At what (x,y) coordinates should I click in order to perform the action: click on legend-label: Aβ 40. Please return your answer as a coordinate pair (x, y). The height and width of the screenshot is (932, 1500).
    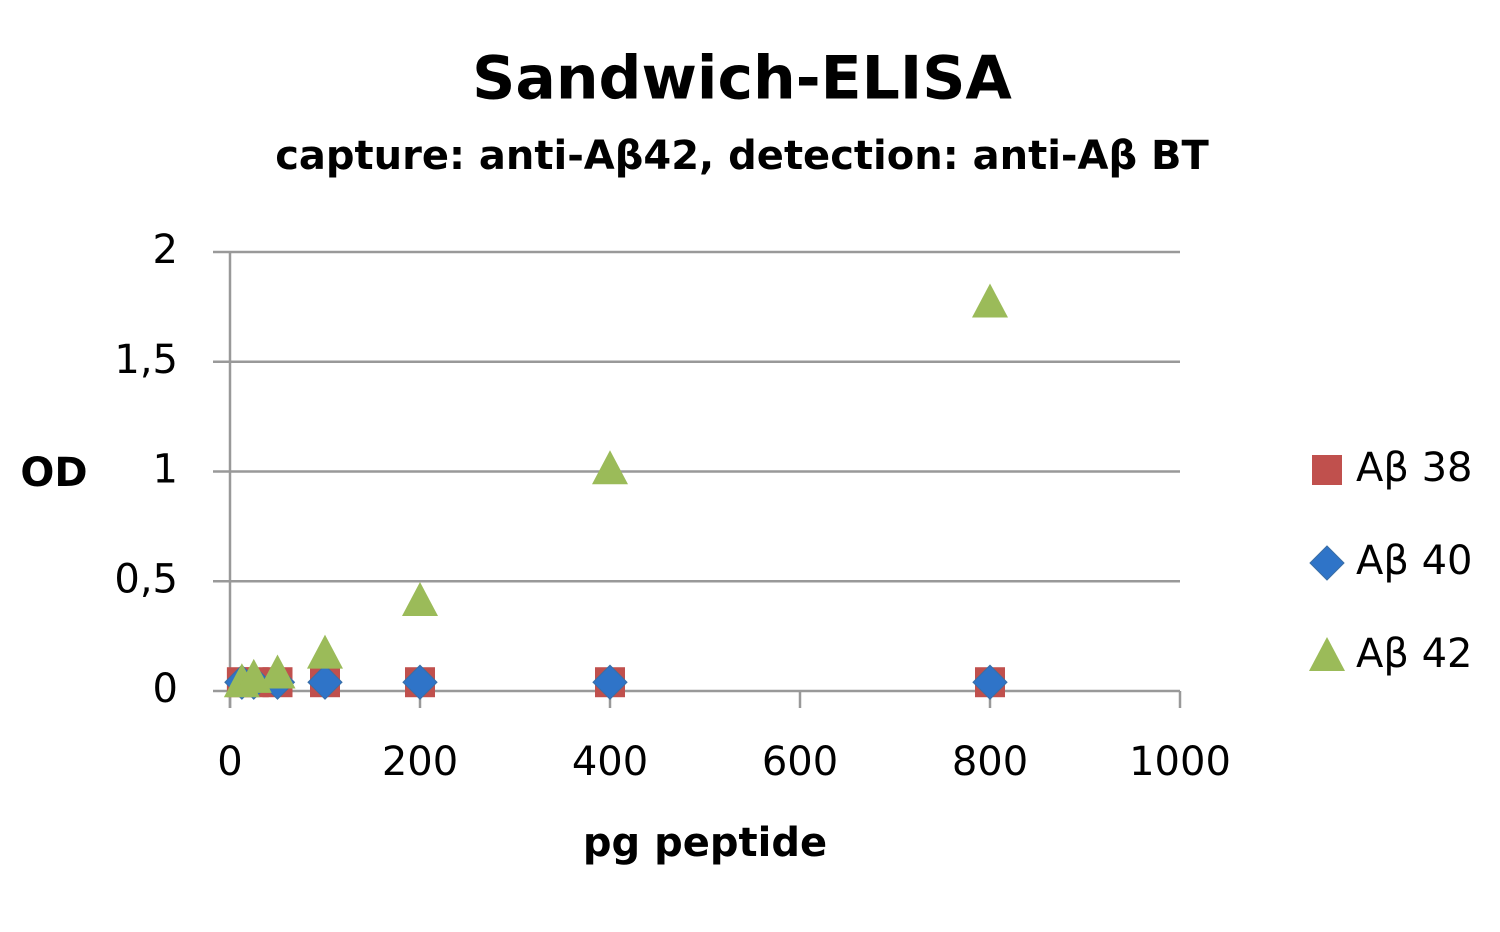
    Looking at the image, I should click on (1414, 561).